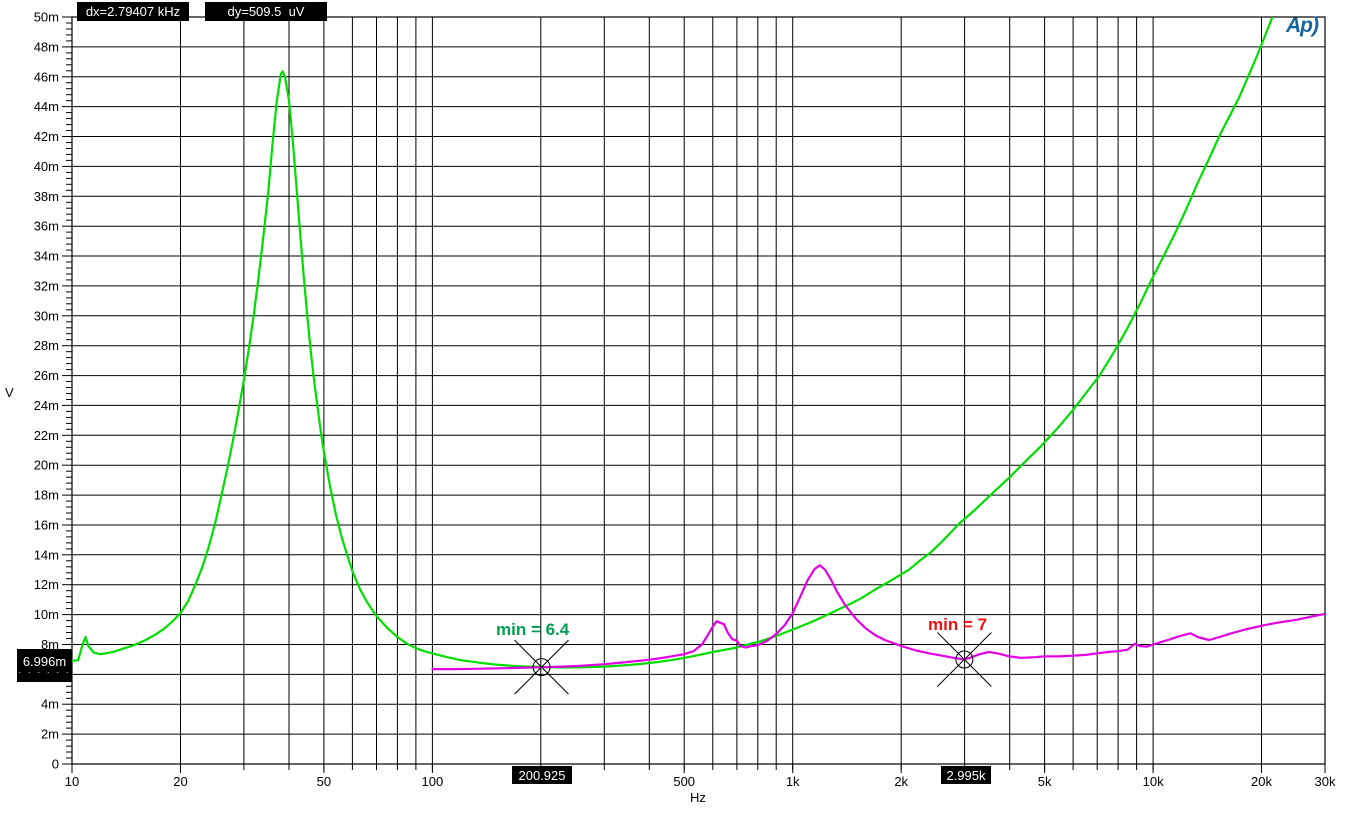 This screenshot has width=1348, height=829. What do you see at coordinates (46, 405) in the screenshot?
I see `svg-text: 24m` at bounding box center [46, 405].